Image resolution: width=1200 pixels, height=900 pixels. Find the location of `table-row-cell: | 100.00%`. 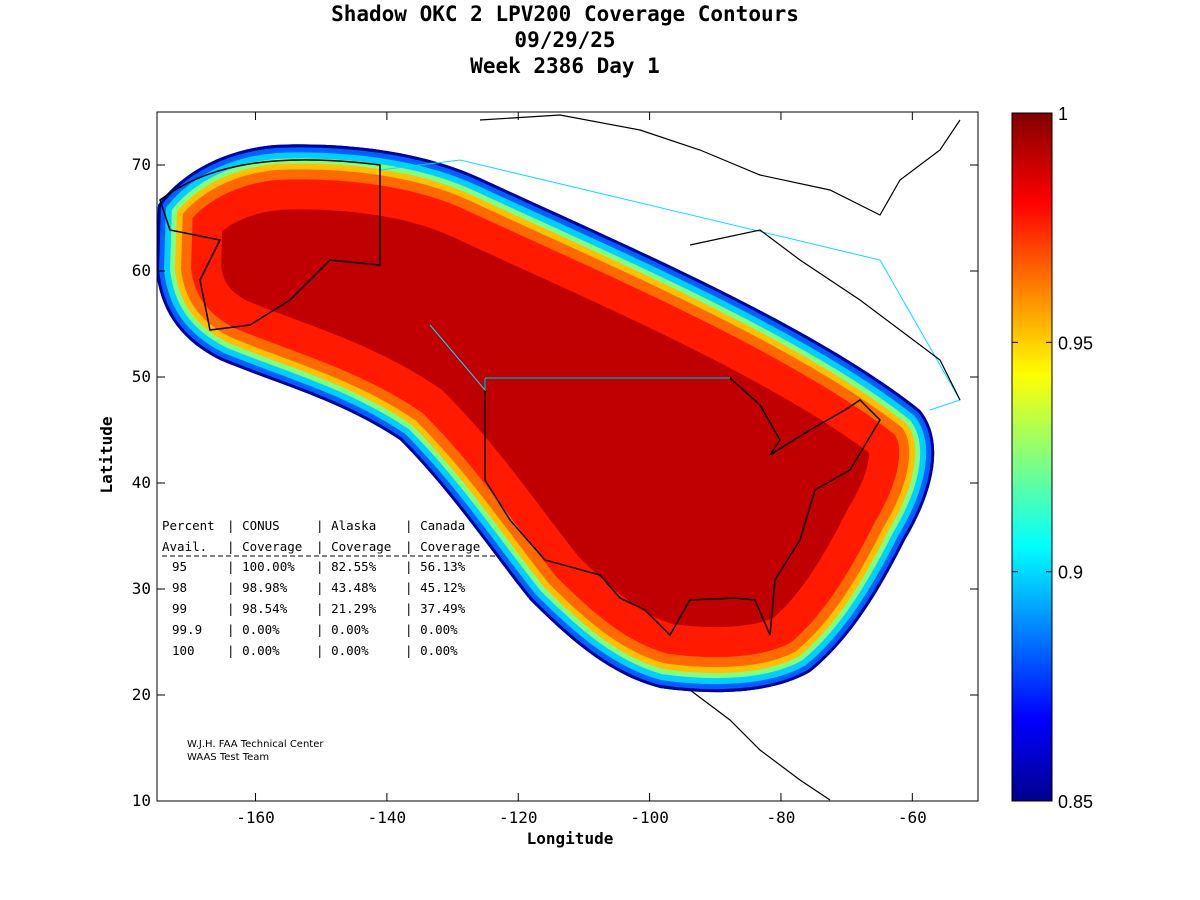

table-row-cell: | 100.00% is located at coordinates (261, 566).